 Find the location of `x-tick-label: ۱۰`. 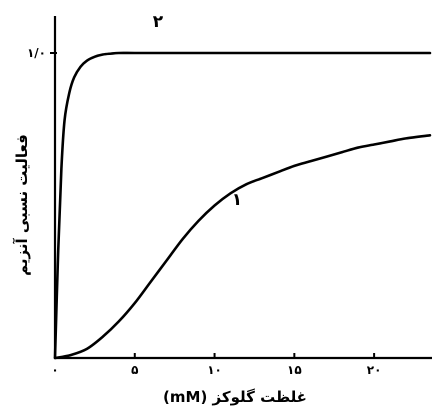

x-tick-label: ۱۰ is located at coordinates (214, 370).